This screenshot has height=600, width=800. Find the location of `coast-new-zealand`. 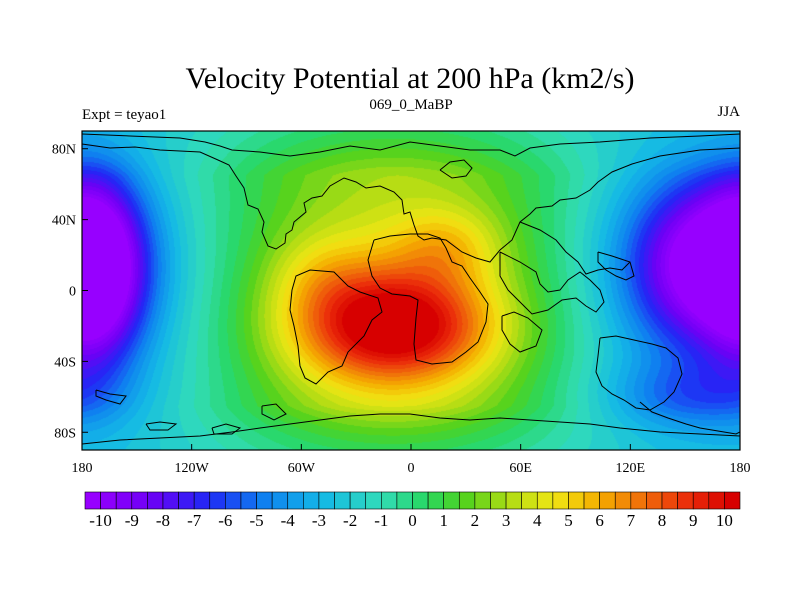

coast-new-zealand is located at coordinates (689, 418).